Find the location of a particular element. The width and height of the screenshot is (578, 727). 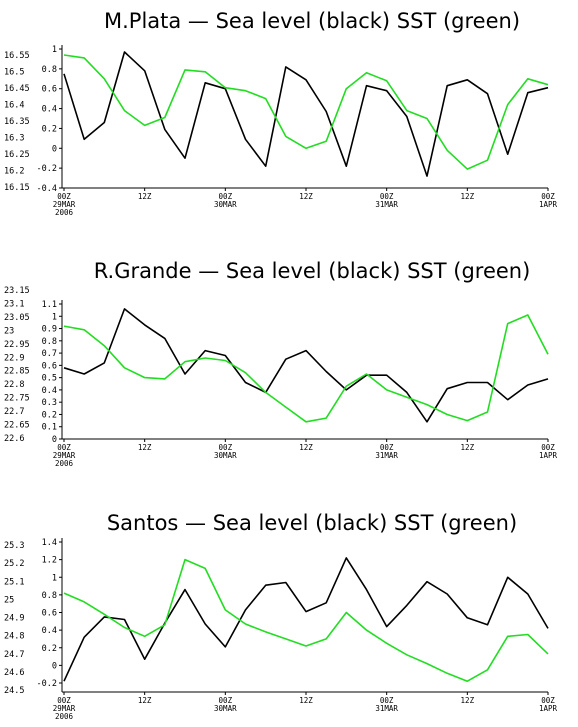

left-tick-label: 24.9 is located at coordinates (14, 619).